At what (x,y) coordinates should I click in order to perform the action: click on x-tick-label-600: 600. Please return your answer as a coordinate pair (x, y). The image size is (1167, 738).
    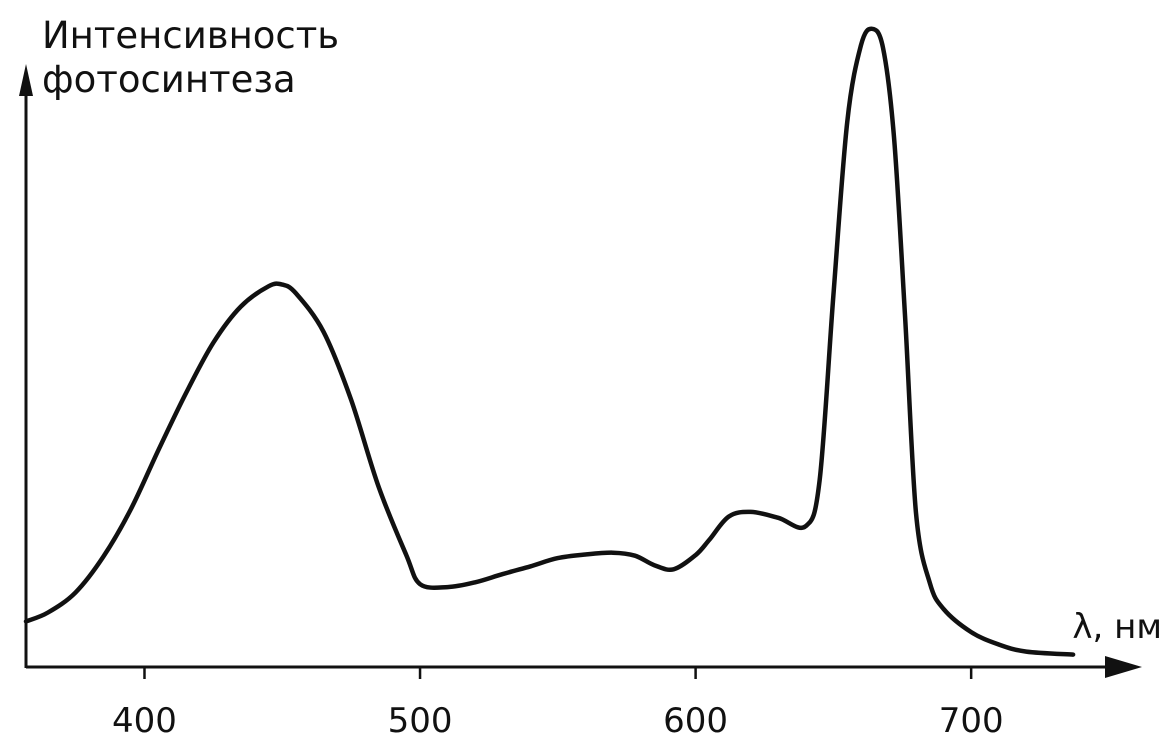
    Looking at the image, I should click on (695, 719).